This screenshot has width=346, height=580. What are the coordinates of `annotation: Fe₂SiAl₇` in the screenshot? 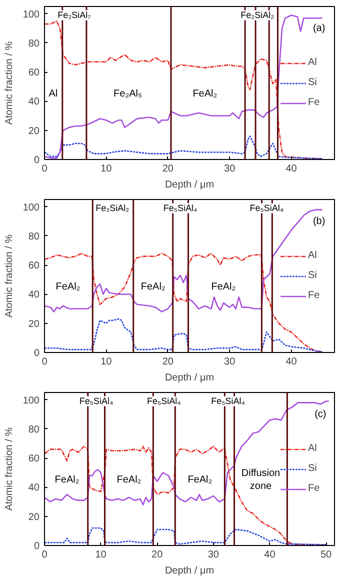 It's located at (74, 15).